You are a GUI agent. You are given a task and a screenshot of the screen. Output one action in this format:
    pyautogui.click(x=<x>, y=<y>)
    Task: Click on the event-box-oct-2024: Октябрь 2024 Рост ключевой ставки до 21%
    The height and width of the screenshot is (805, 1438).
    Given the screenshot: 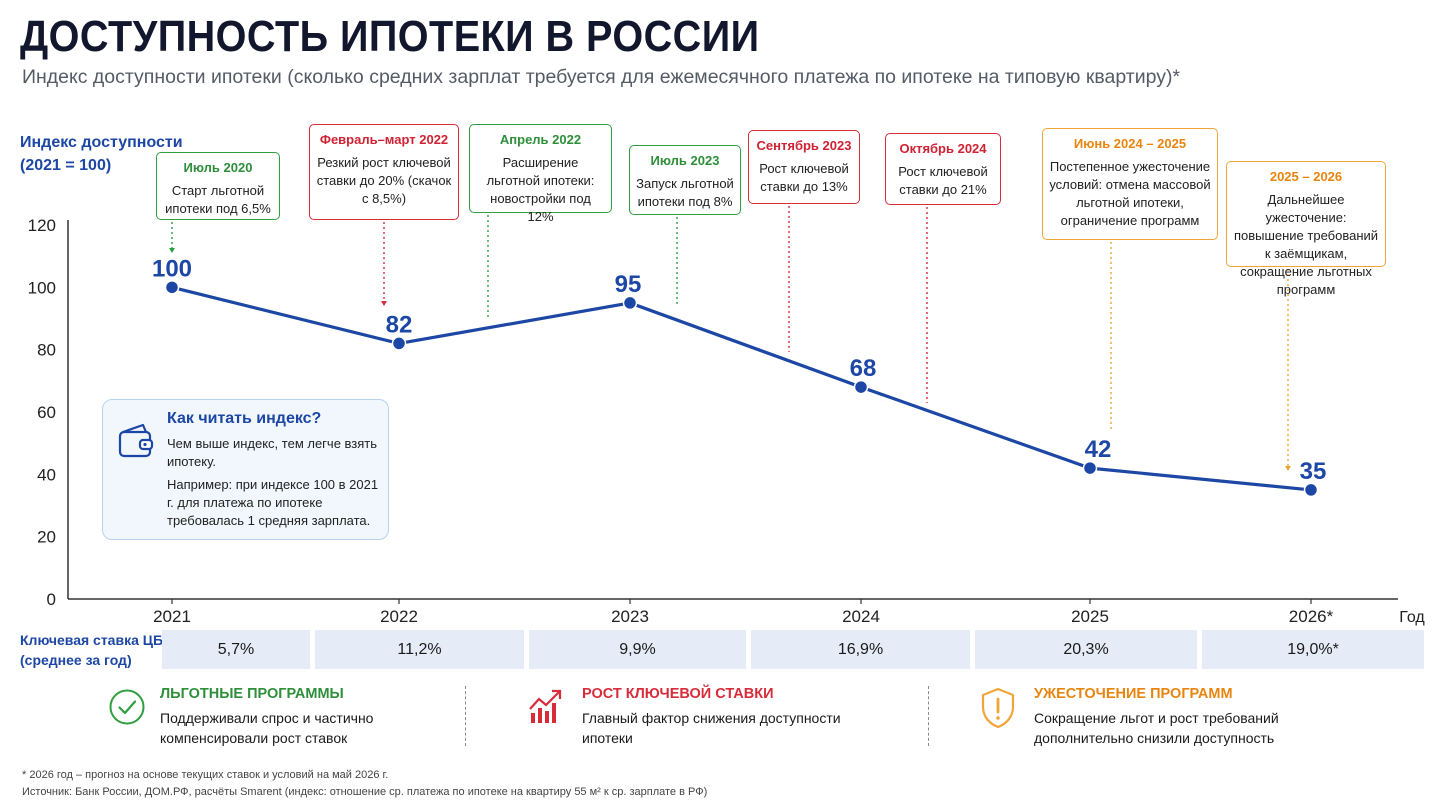 What is the action you would take?
    pyautogui.click(x=943, y=169)
    